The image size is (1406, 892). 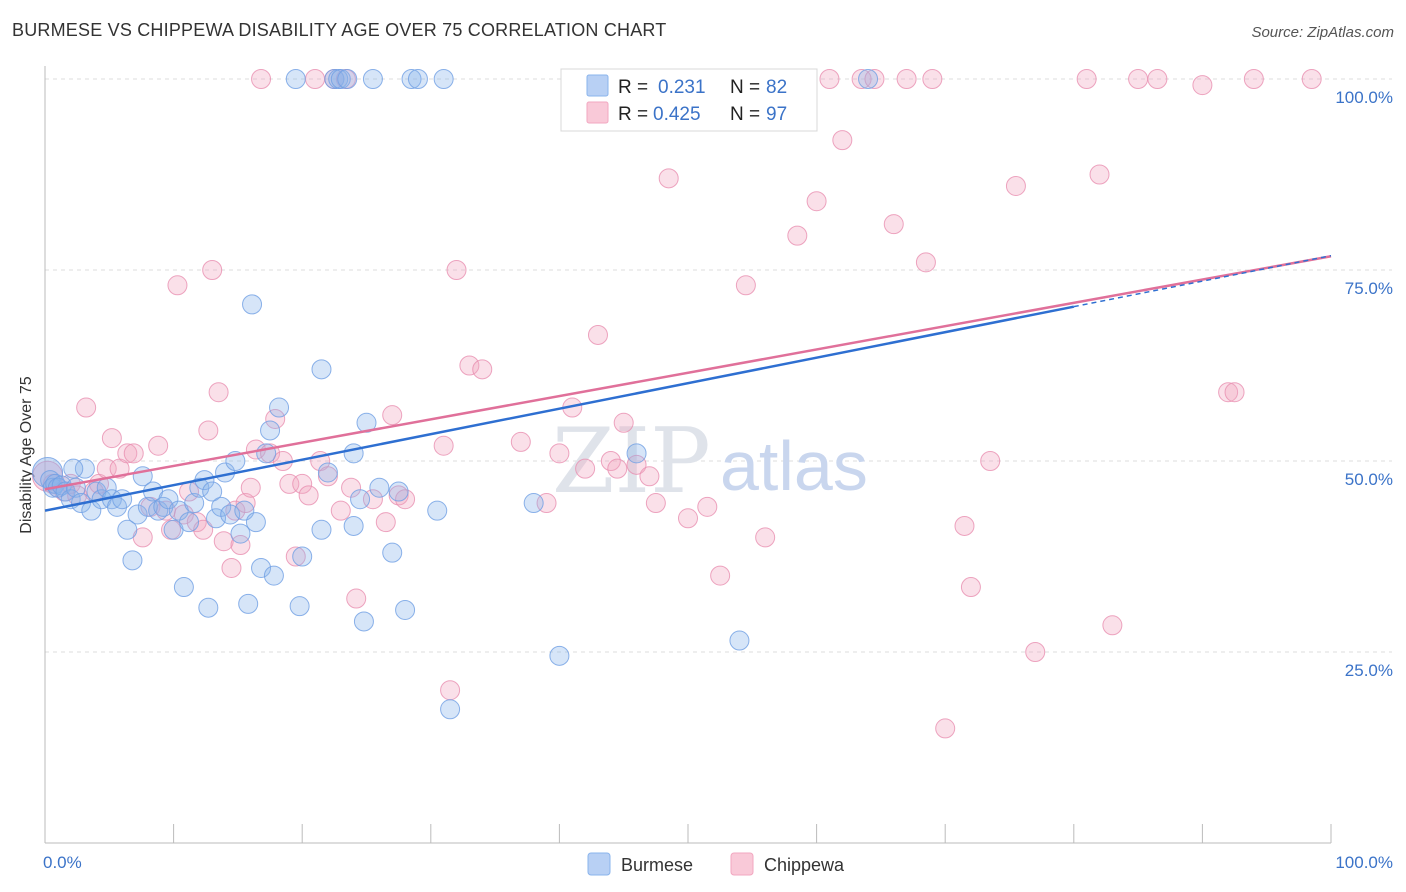 I want to click on y-tick-label: 100.0%, so click(x=1364, y=97).